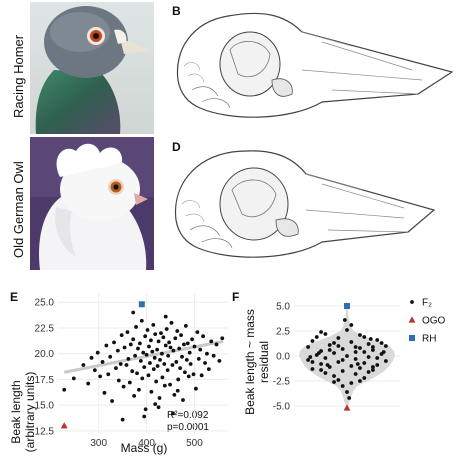 The image size is (468, 458). I want to click on breed-label-old-german-owl: Old German Owl, so click(18, 209).